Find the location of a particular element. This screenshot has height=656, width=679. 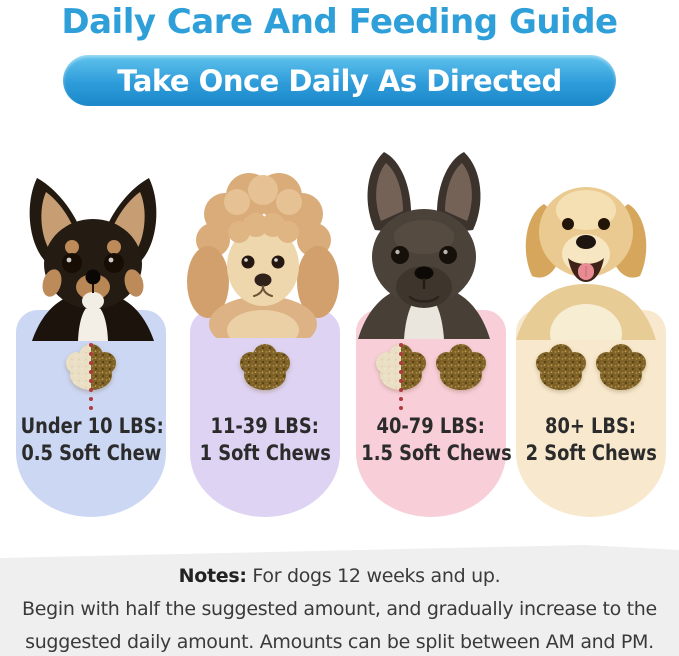

dose-card-80-plus-lbs: 80+ LBS: 2 Soft Chews is located at coordinates (591, 413).